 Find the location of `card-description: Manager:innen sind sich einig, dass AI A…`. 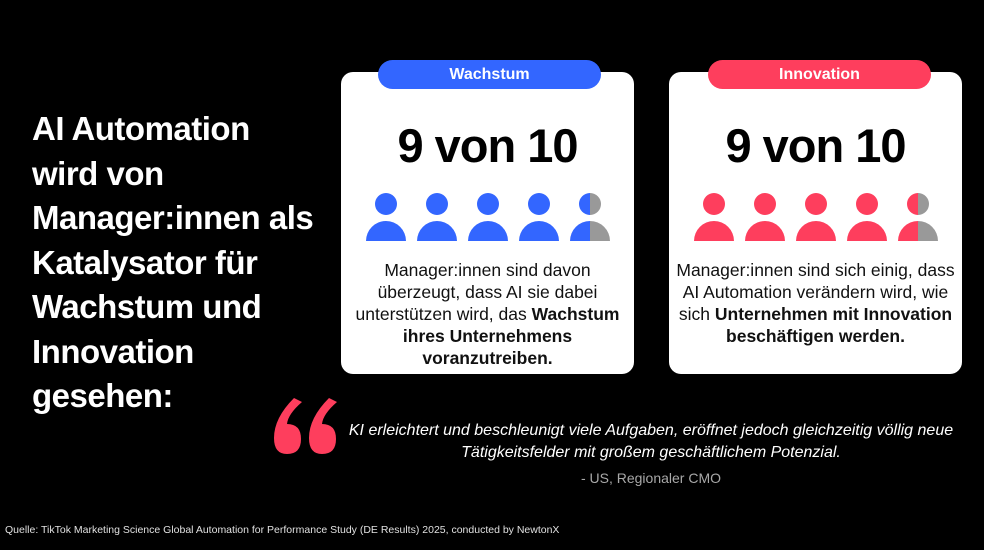

card-description: Manager:innen sind sich einig, dass AI A… is located at coordinates (815, 303).